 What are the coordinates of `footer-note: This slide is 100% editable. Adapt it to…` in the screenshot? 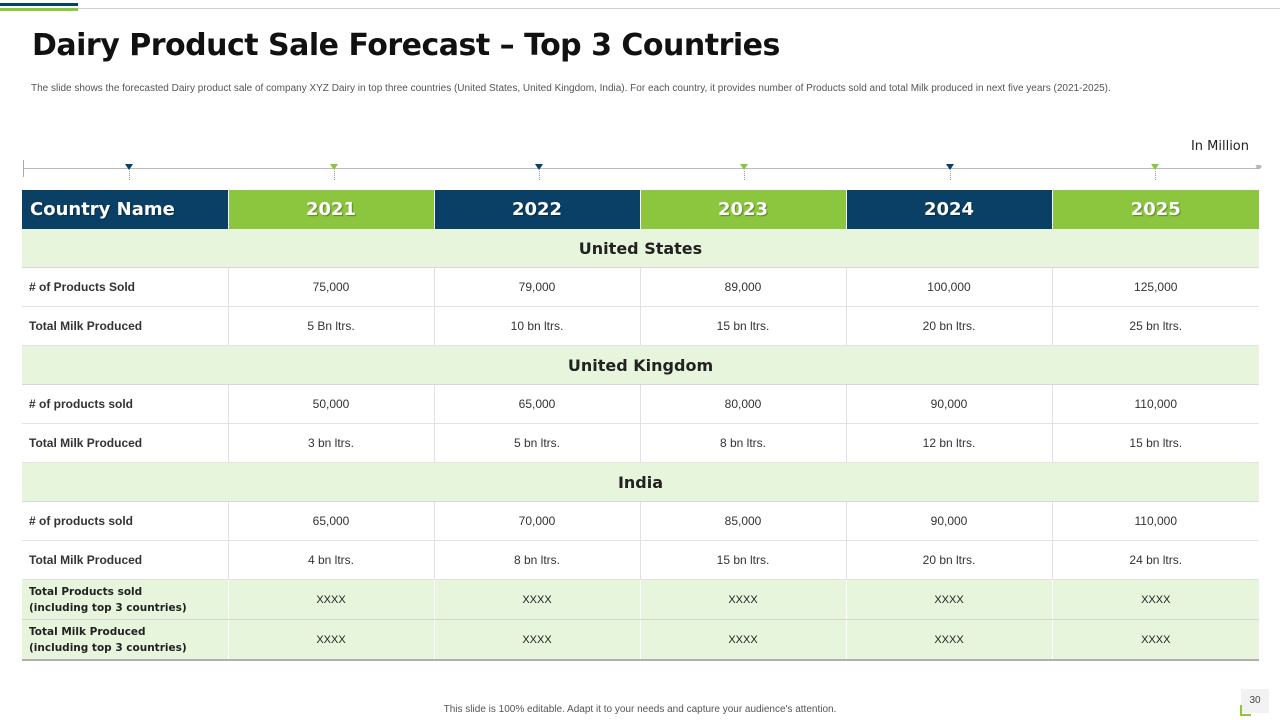 It's located at (640, 709).